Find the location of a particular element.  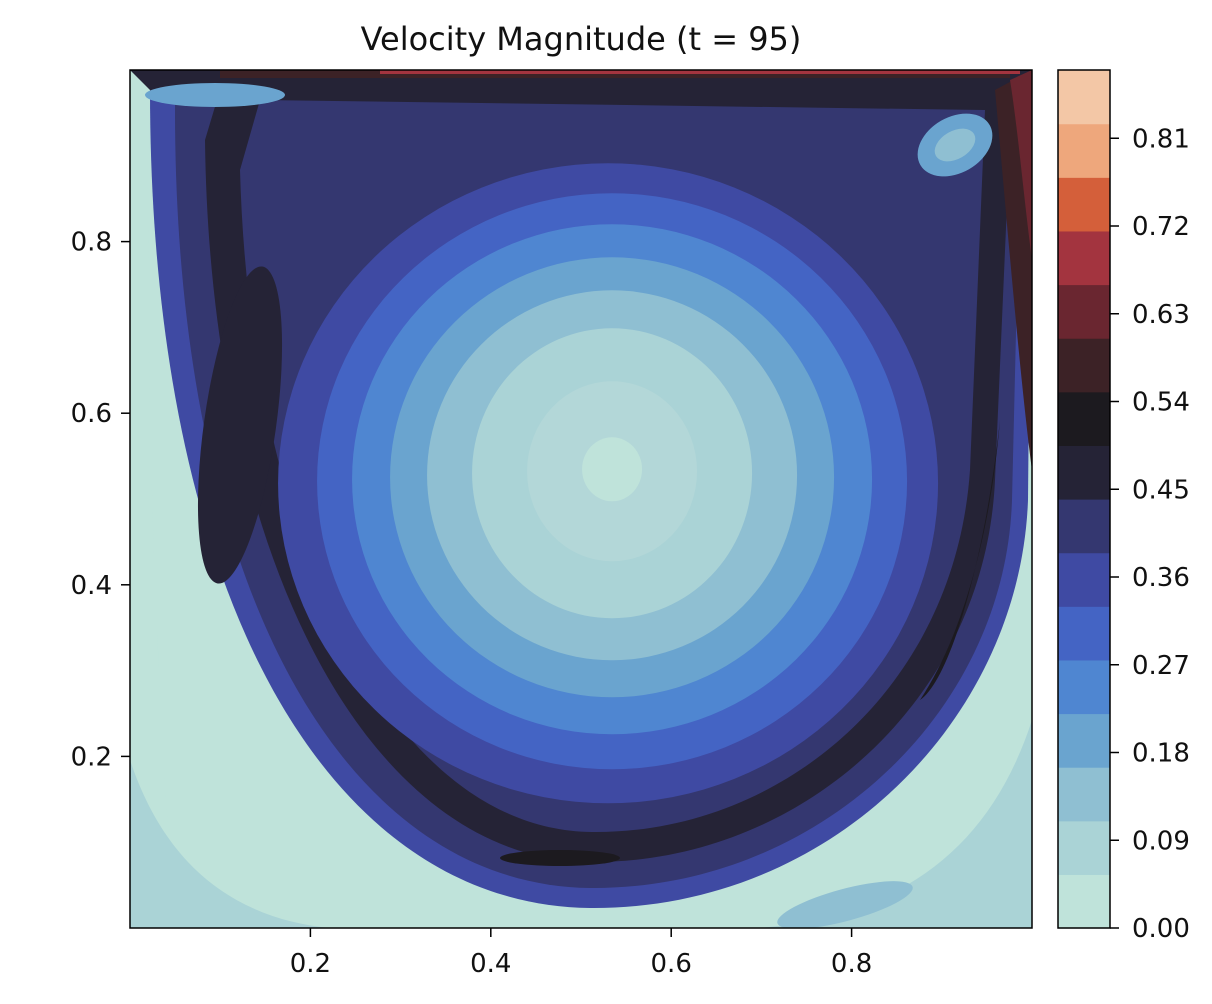

x-tick-label: 0.4 is located at coordinates (490, 964).